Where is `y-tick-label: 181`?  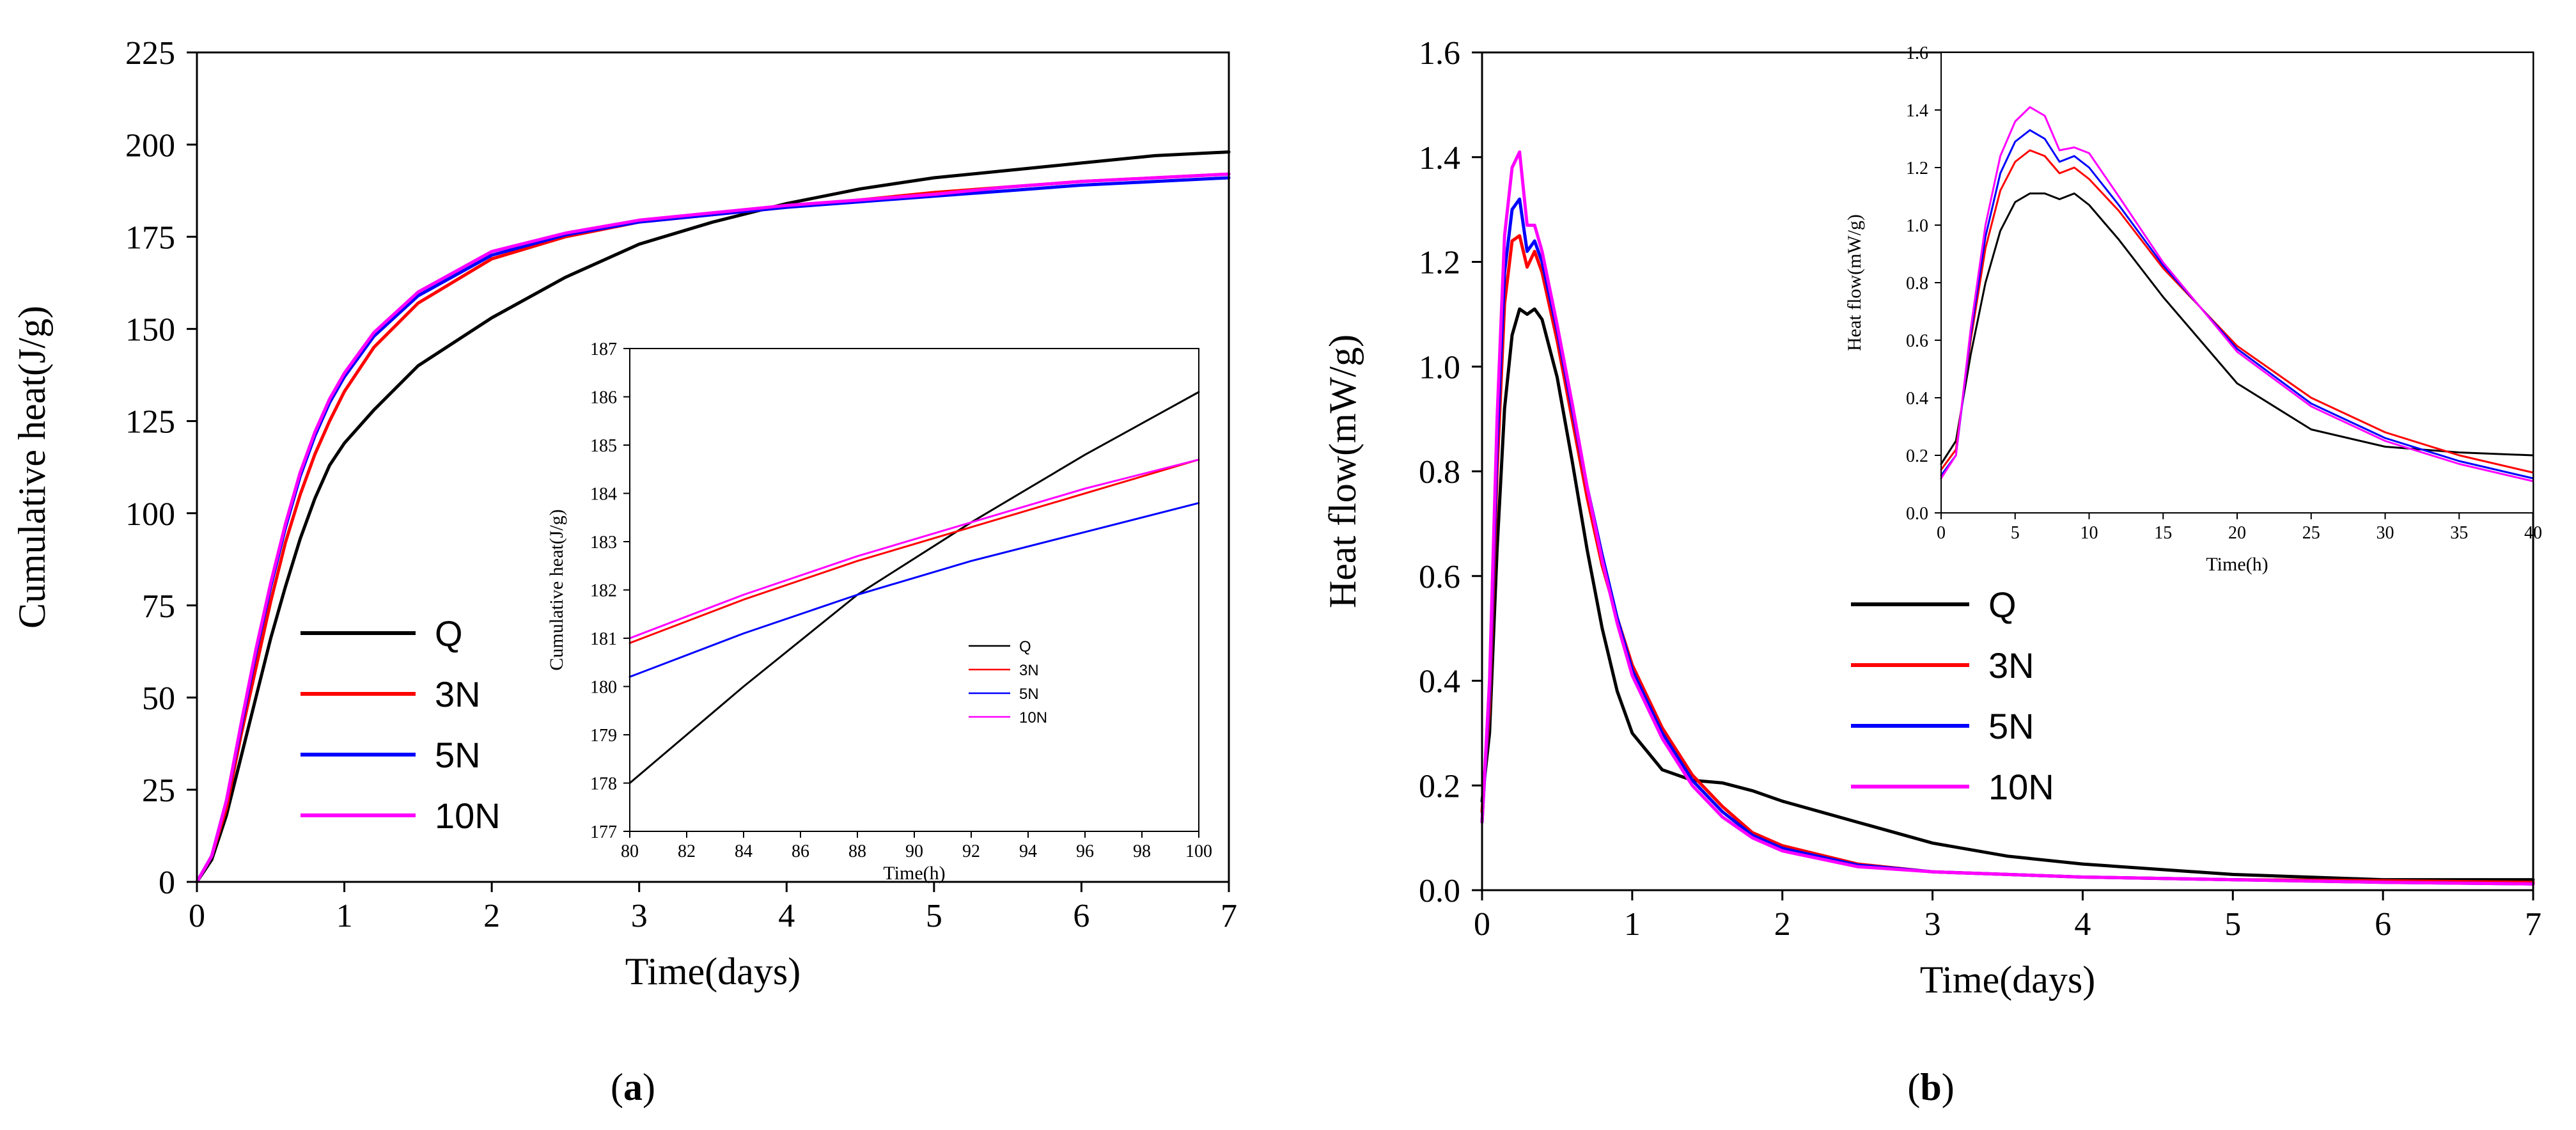 y-tick-label: 181 is located at coordinates (603, 639).